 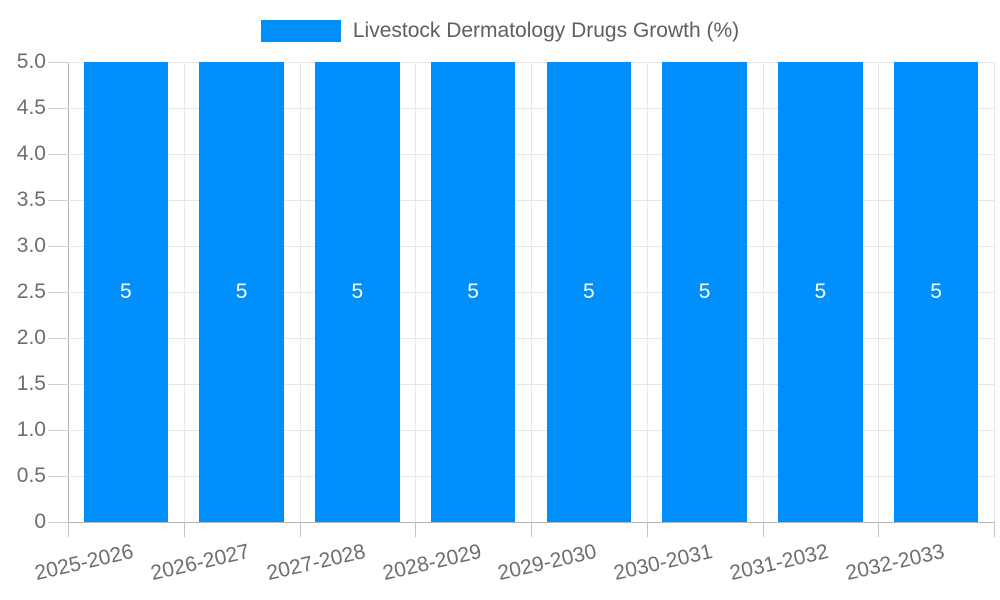 I want to click on y-tick-label: 3.5, so click(x=31, y=199).